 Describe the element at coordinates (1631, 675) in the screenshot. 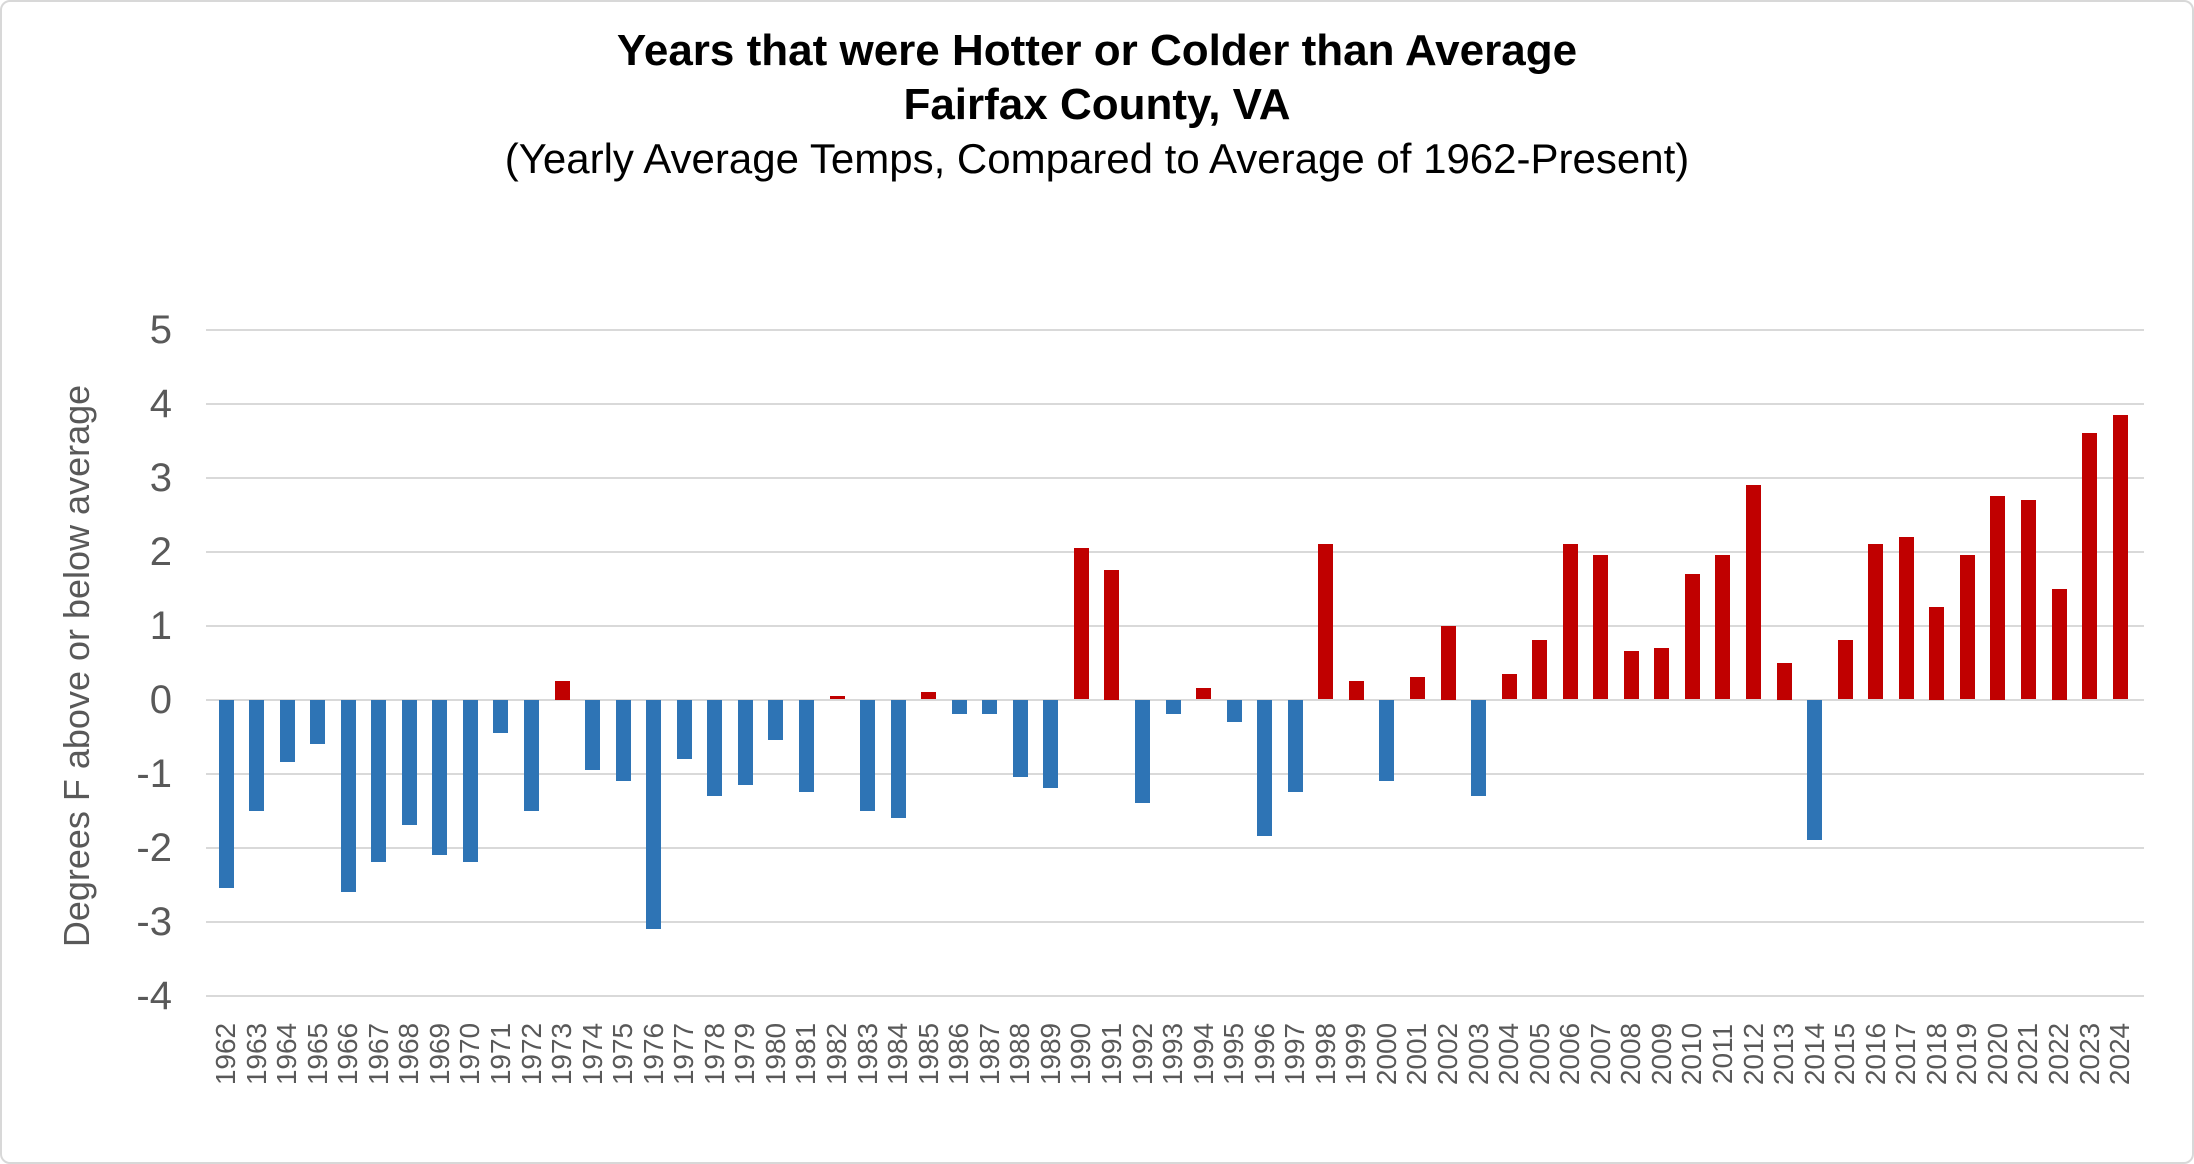

I see `bar-2008` at that location.